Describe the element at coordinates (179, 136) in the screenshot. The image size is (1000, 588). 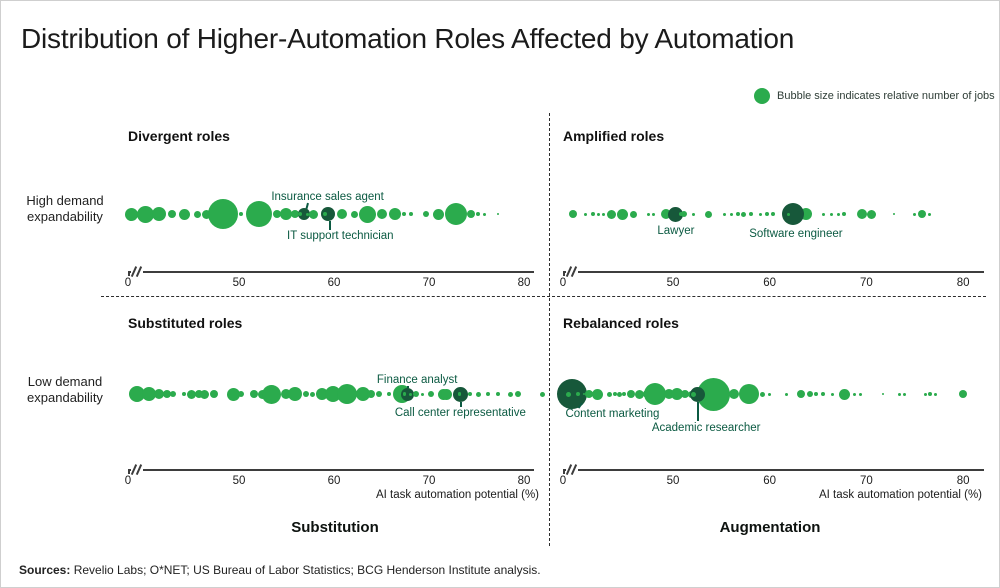
I see `quadrant-title-divergent: Divergent roles` at that location.